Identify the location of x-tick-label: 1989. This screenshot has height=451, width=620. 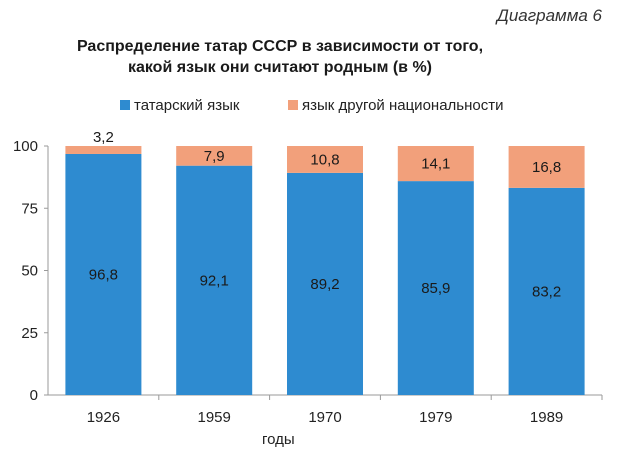
(546, 417).